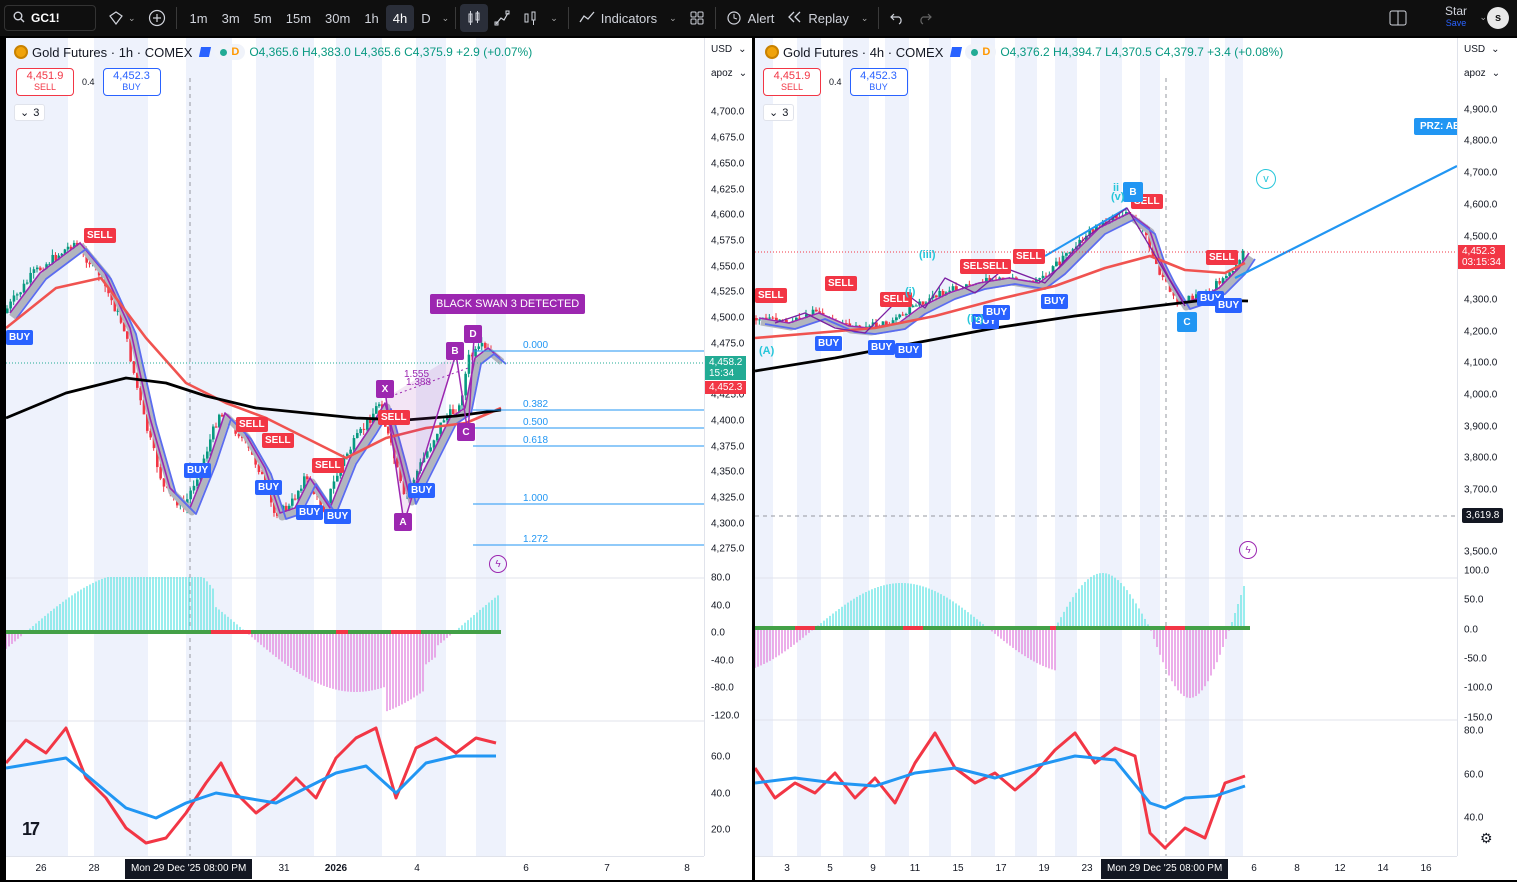  I want to click on alert-button: Alert, so click(750, 18).